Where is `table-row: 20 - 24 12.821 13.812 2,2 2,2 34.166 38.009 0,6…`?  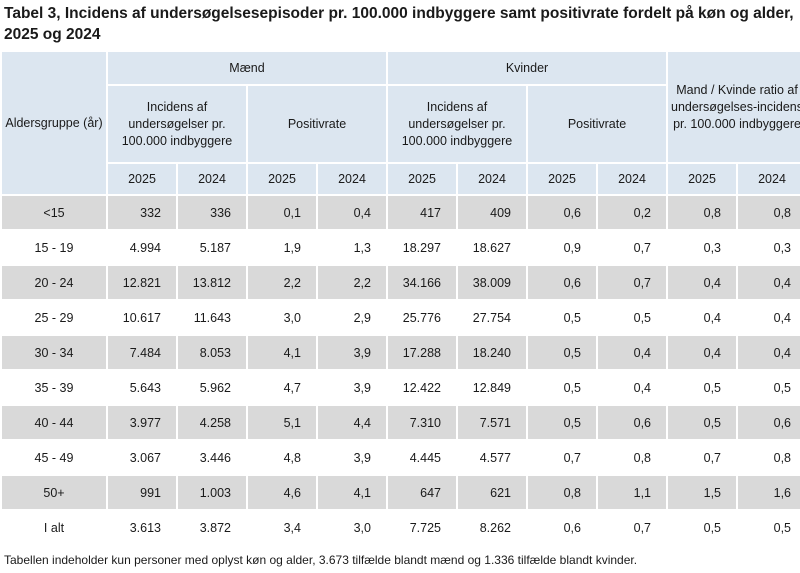
table-row: 20 - 24 12.821 13.812 2,2 2,2 34.166 38.009 0,6… is located at coordinates (401, 282).